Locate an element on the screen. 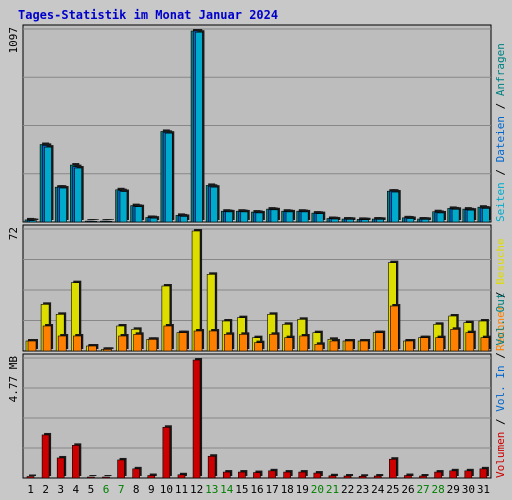 Image resolution: width=512 pixels, height=500 pixels. volume-bar-day-1-shadow is located at coordinates (32, 475).